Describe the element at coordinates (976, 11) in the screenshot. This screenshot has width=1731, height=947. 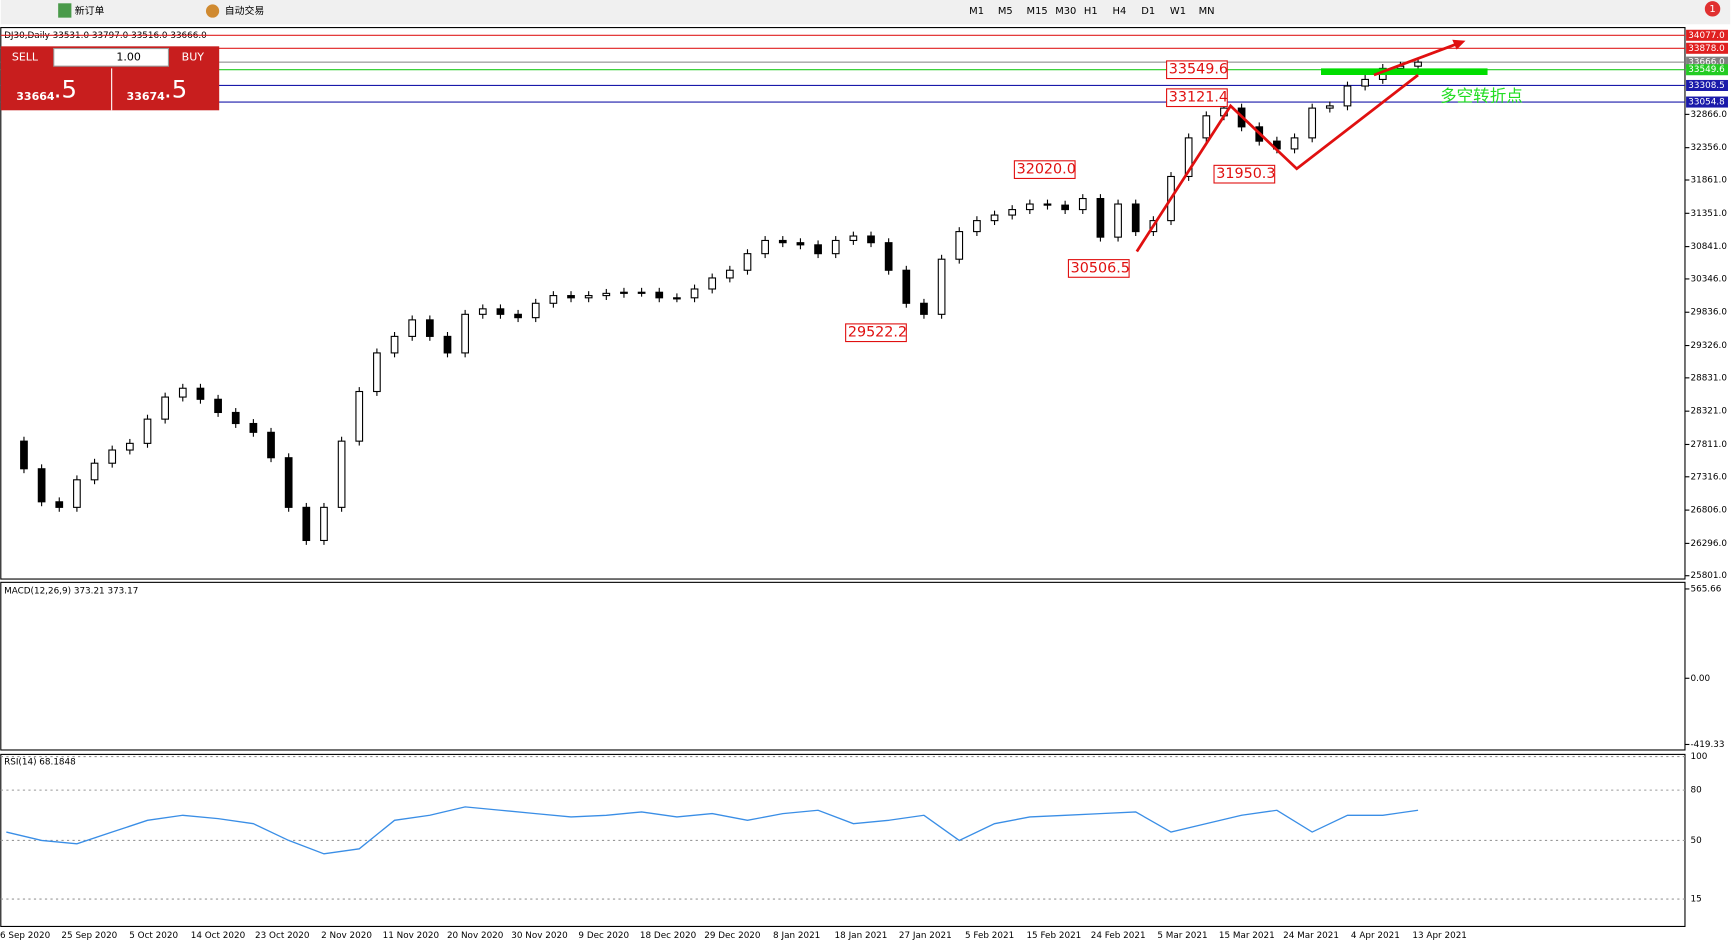
I see `timeframe-button: M1` at that location.